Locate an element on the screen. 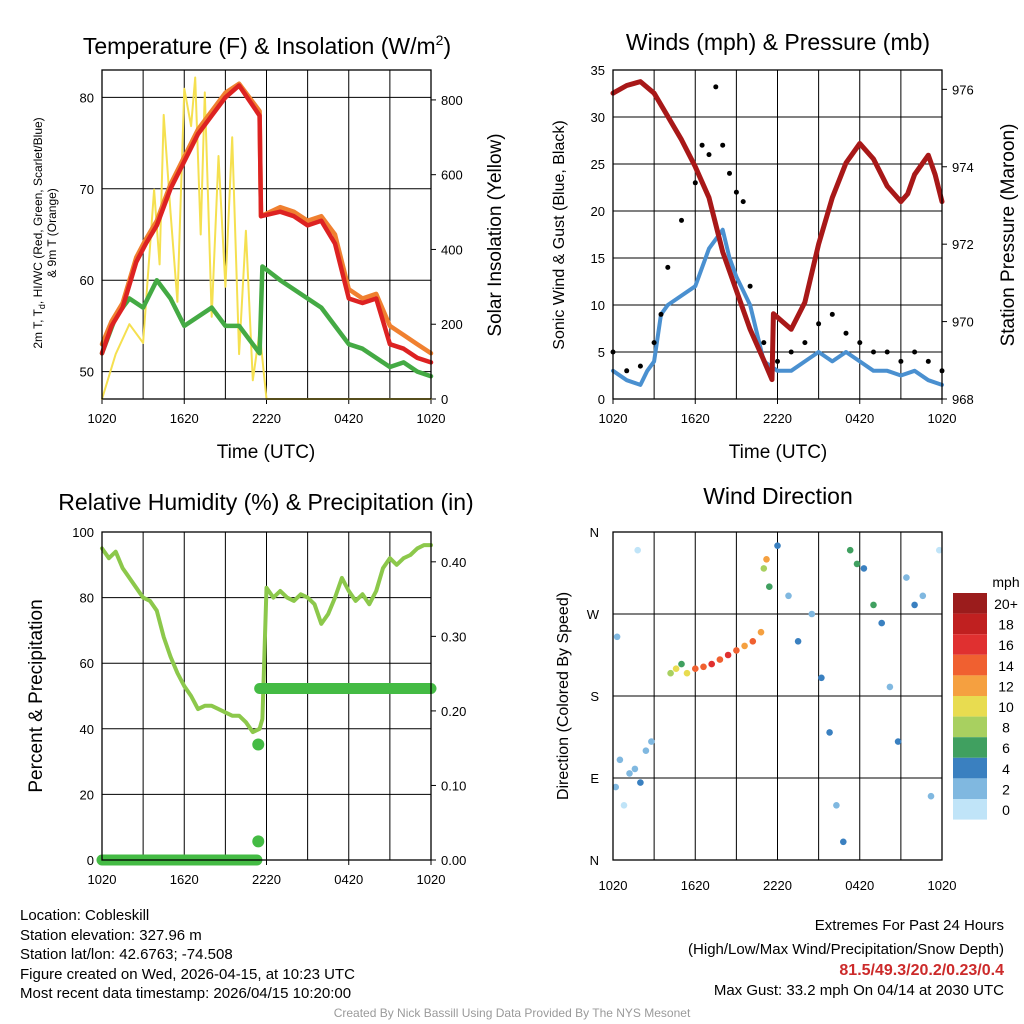 The width and height of the screenshot is (1024, 1024). pressure-axis-label: Station Pressure (Maroon) is located at coordinates (1008, 235).